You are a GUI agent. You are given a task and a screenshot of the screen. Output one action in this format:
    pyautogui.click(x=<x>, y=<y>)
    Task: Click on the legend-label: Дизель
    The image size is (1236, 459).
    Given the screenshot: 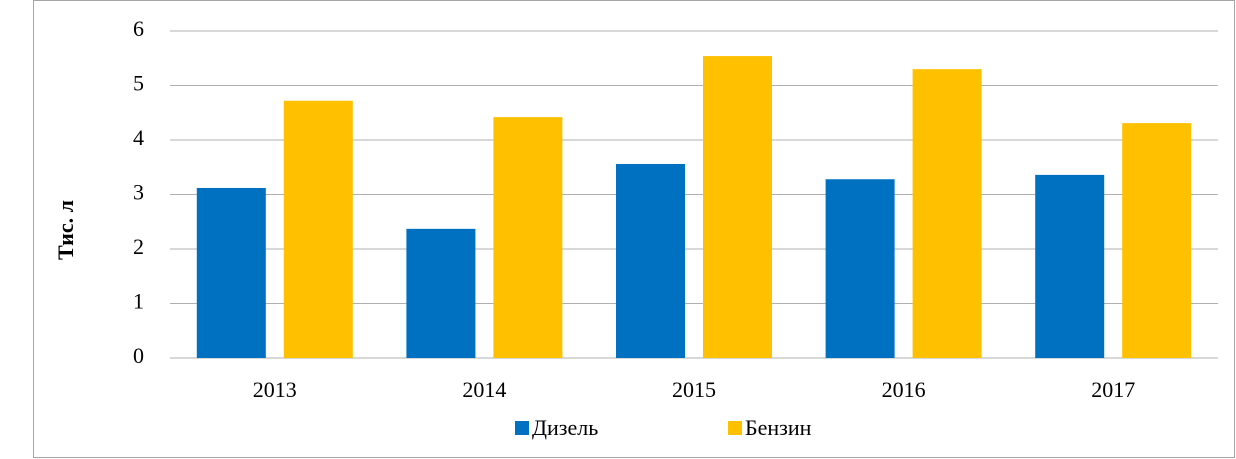 What is the action you would take?
    pyautogui.click(x=565, y=427)
    